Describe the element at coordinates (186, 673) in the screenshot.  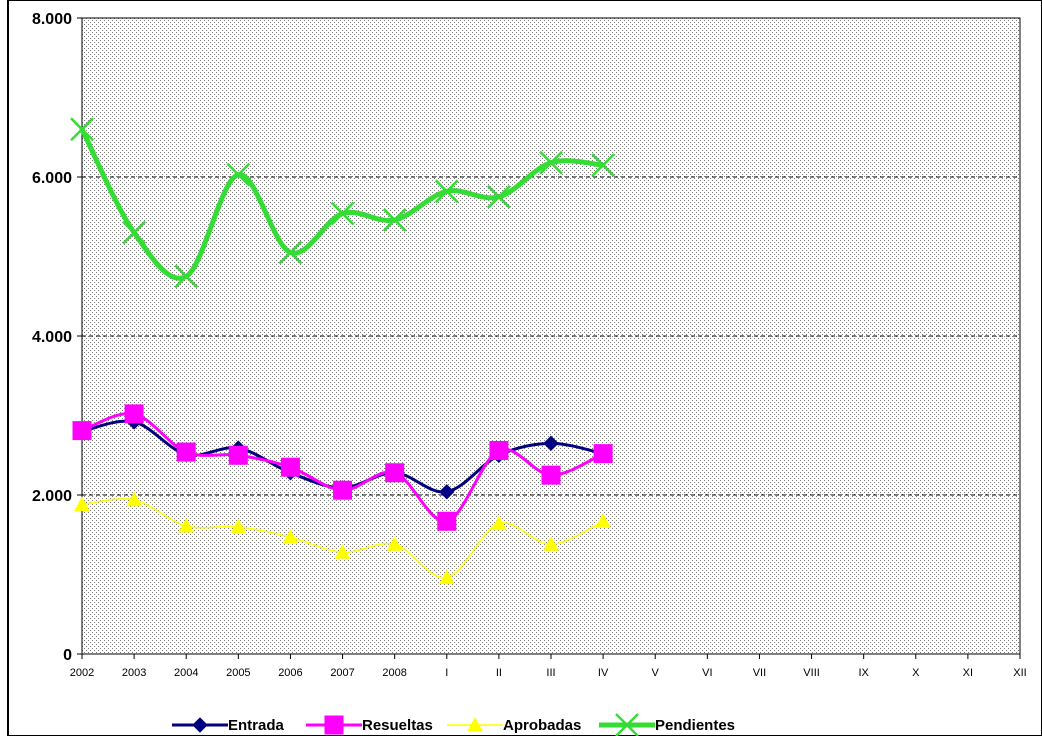
I see `x-tick-label: 2004` at that location.